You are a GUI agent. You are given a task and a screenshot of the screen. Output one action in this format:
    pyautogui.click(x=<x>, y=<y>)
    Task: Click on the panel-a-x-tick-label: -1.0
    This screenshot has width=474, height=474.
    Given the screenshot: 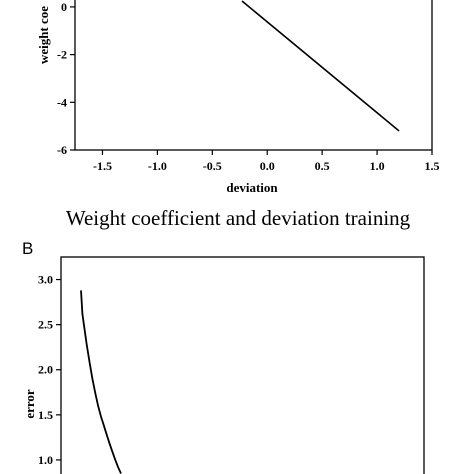 What is the action you would take?
    pyautogui.click(x=157, y=166)
    